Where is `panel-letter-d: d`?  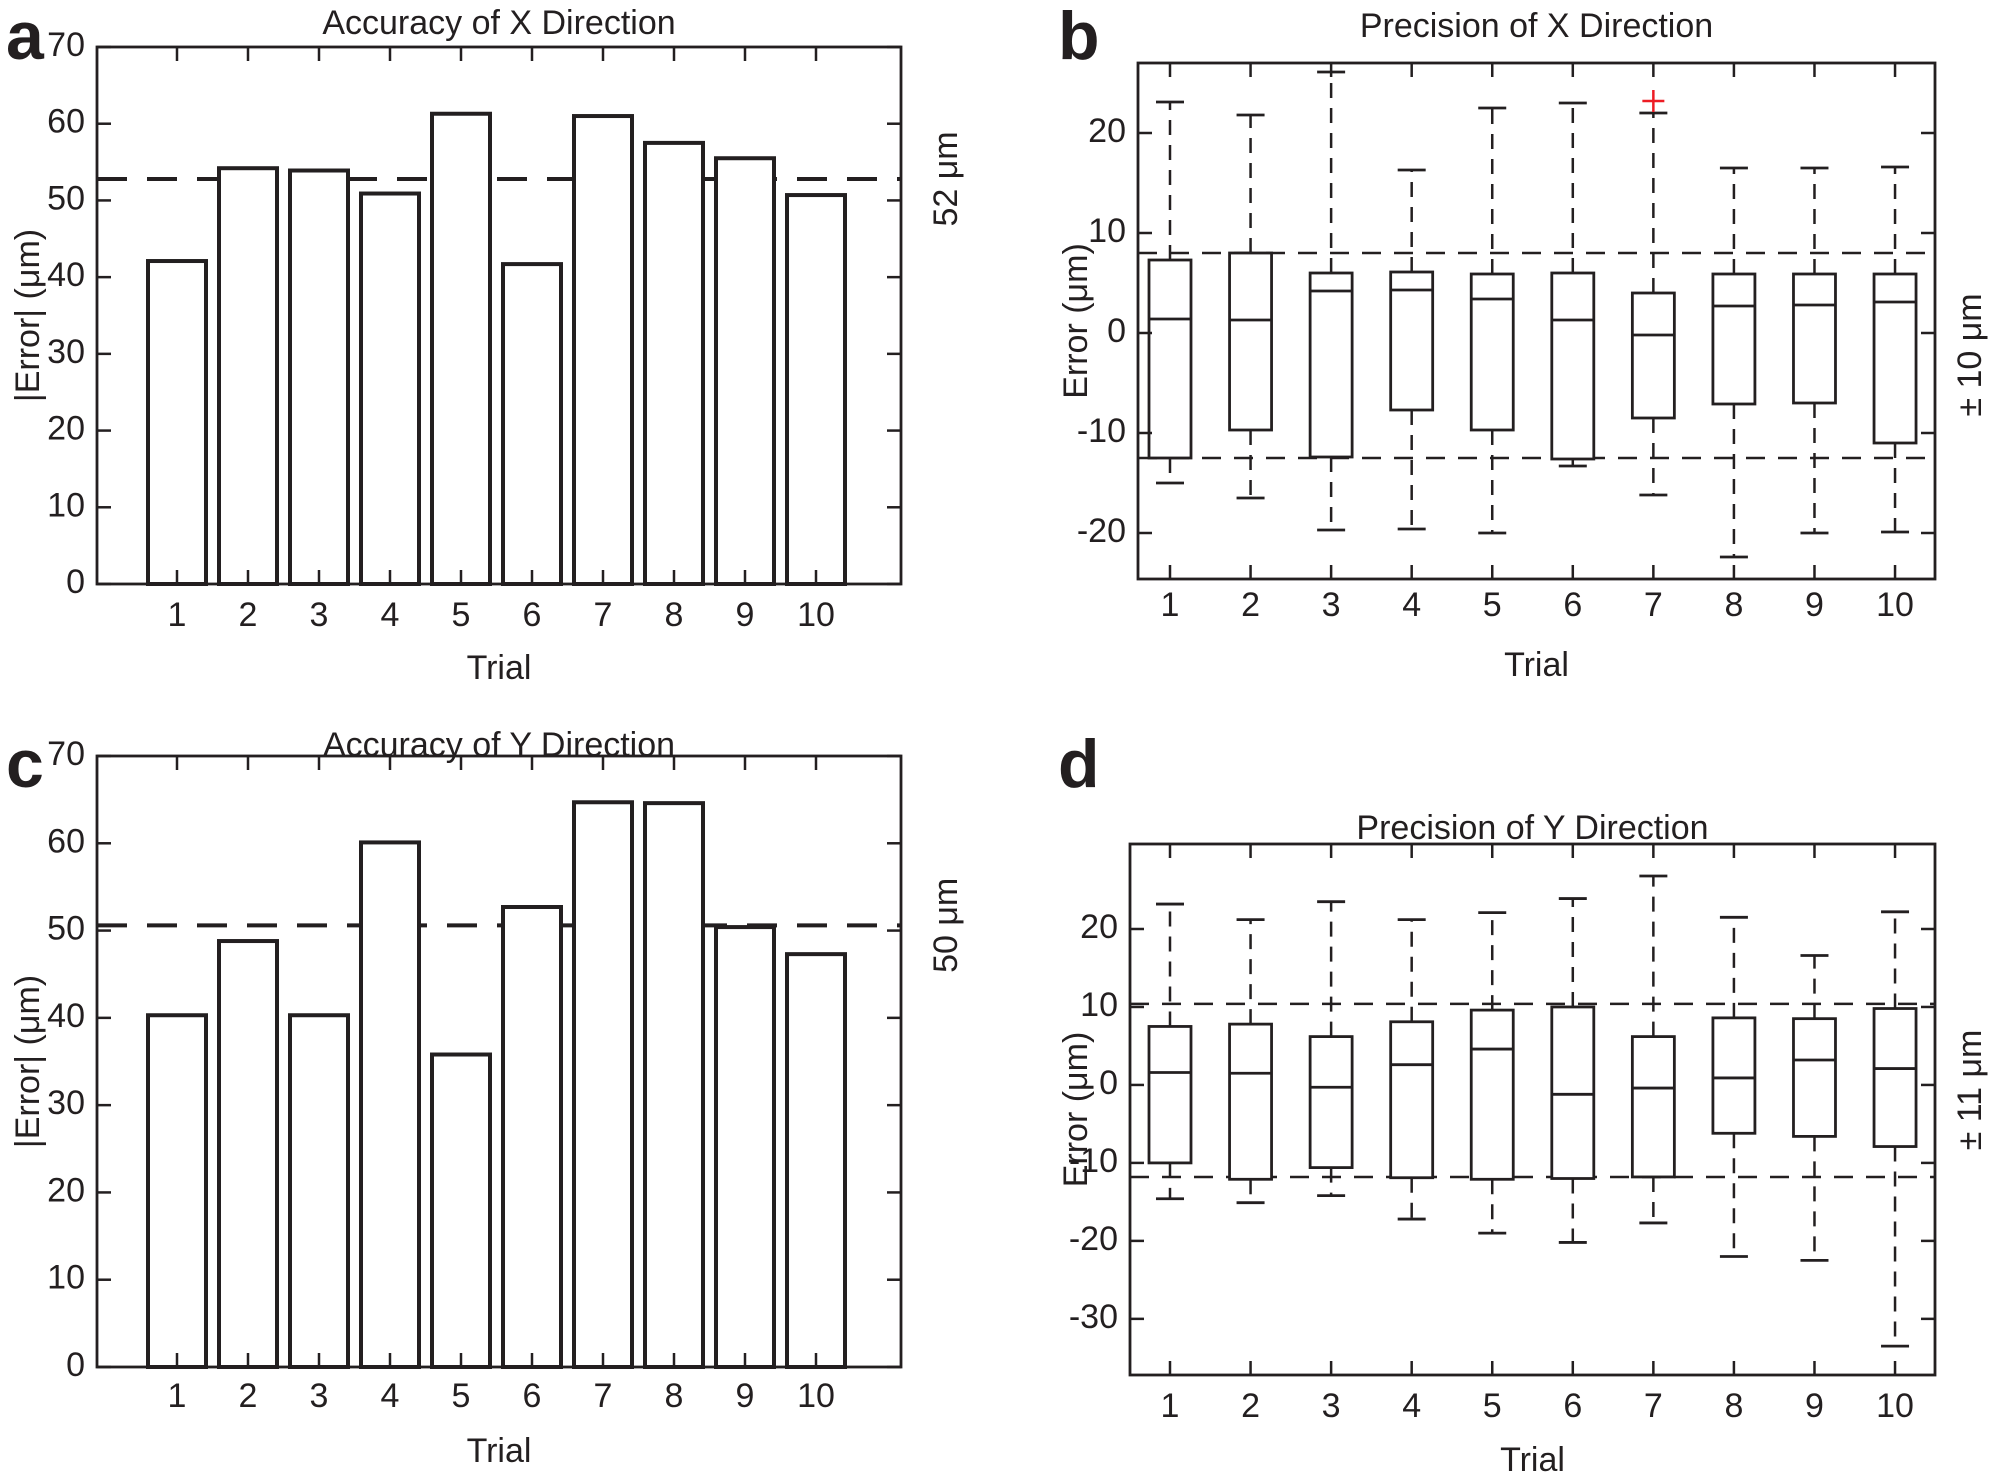 panel-letter-d: d is located at coordinates (1079, 764).